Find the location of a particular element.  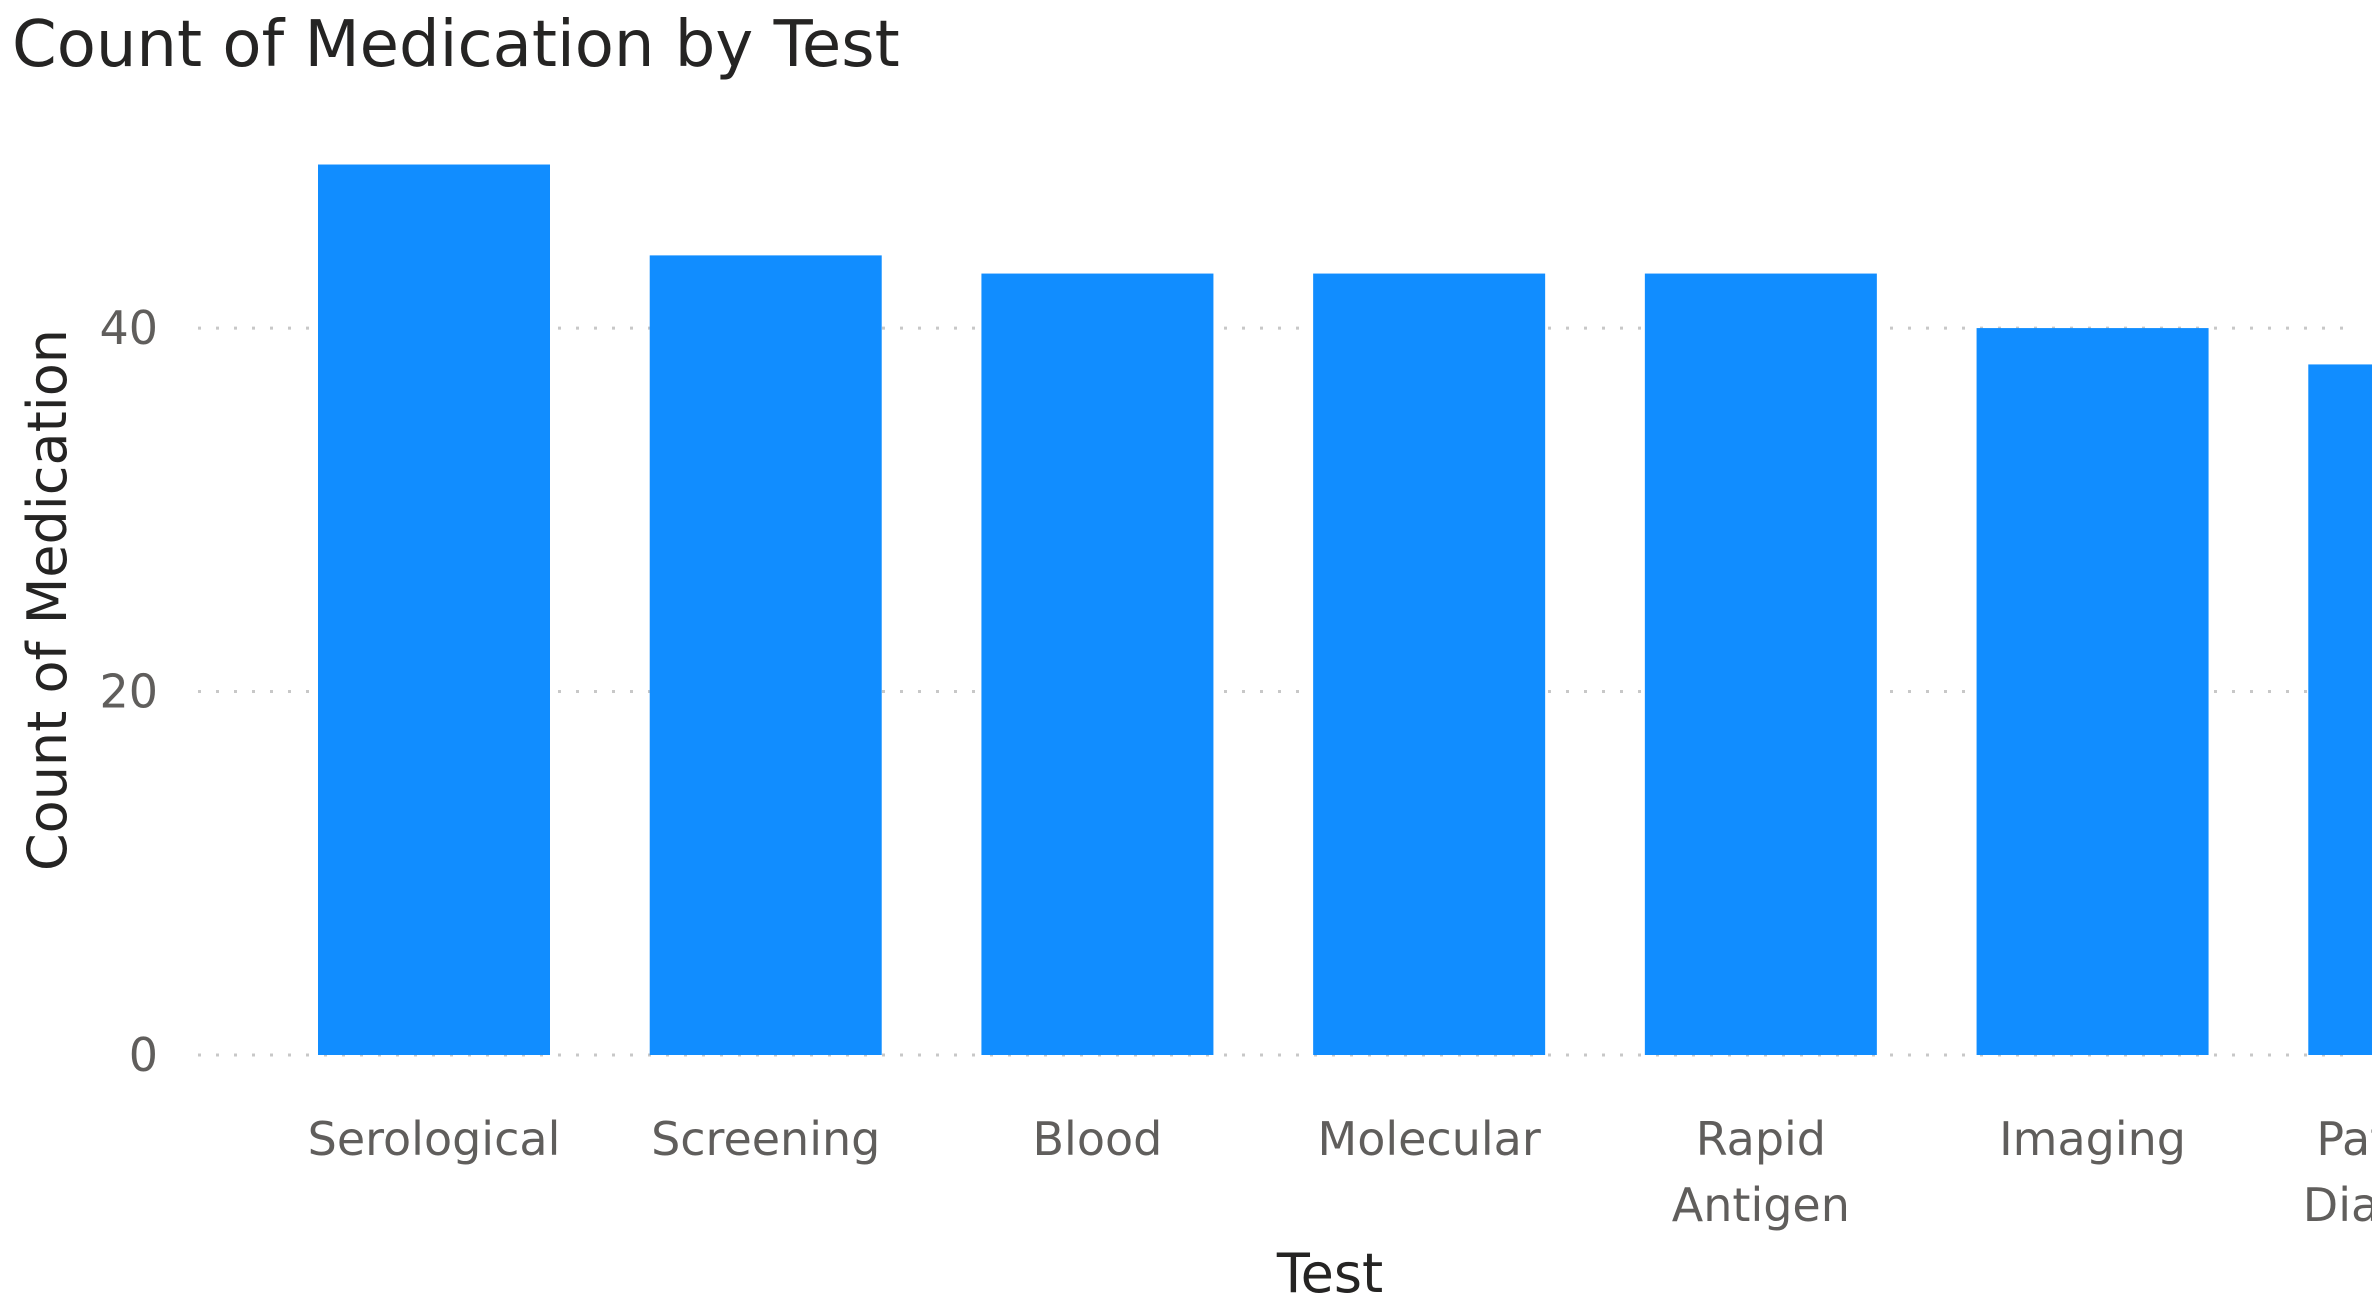

x-tick-label: Imaging is located at coordinates (2092, 1139).